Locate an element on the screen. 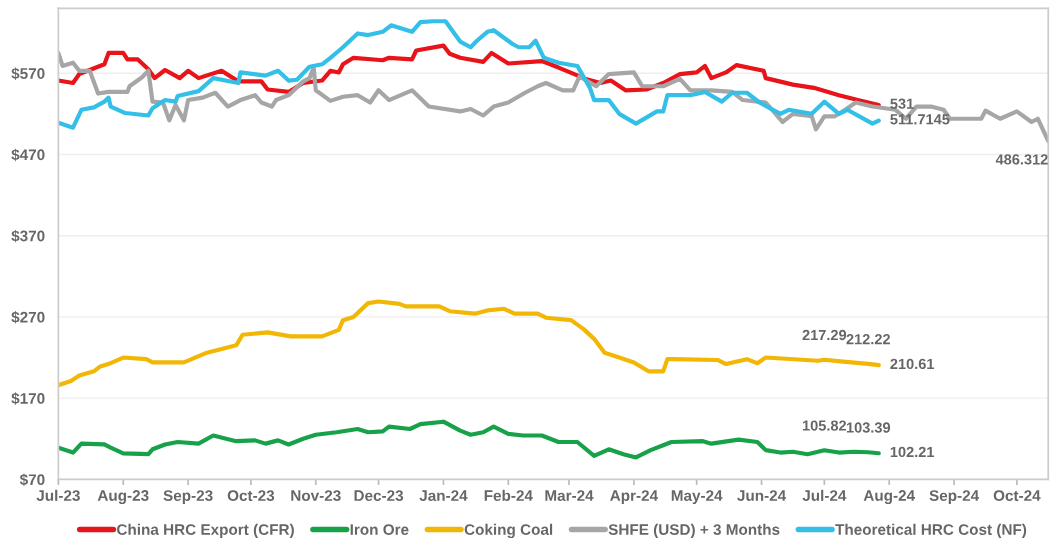  legend-label: Iron Ore is located at coordinates (379, 529).